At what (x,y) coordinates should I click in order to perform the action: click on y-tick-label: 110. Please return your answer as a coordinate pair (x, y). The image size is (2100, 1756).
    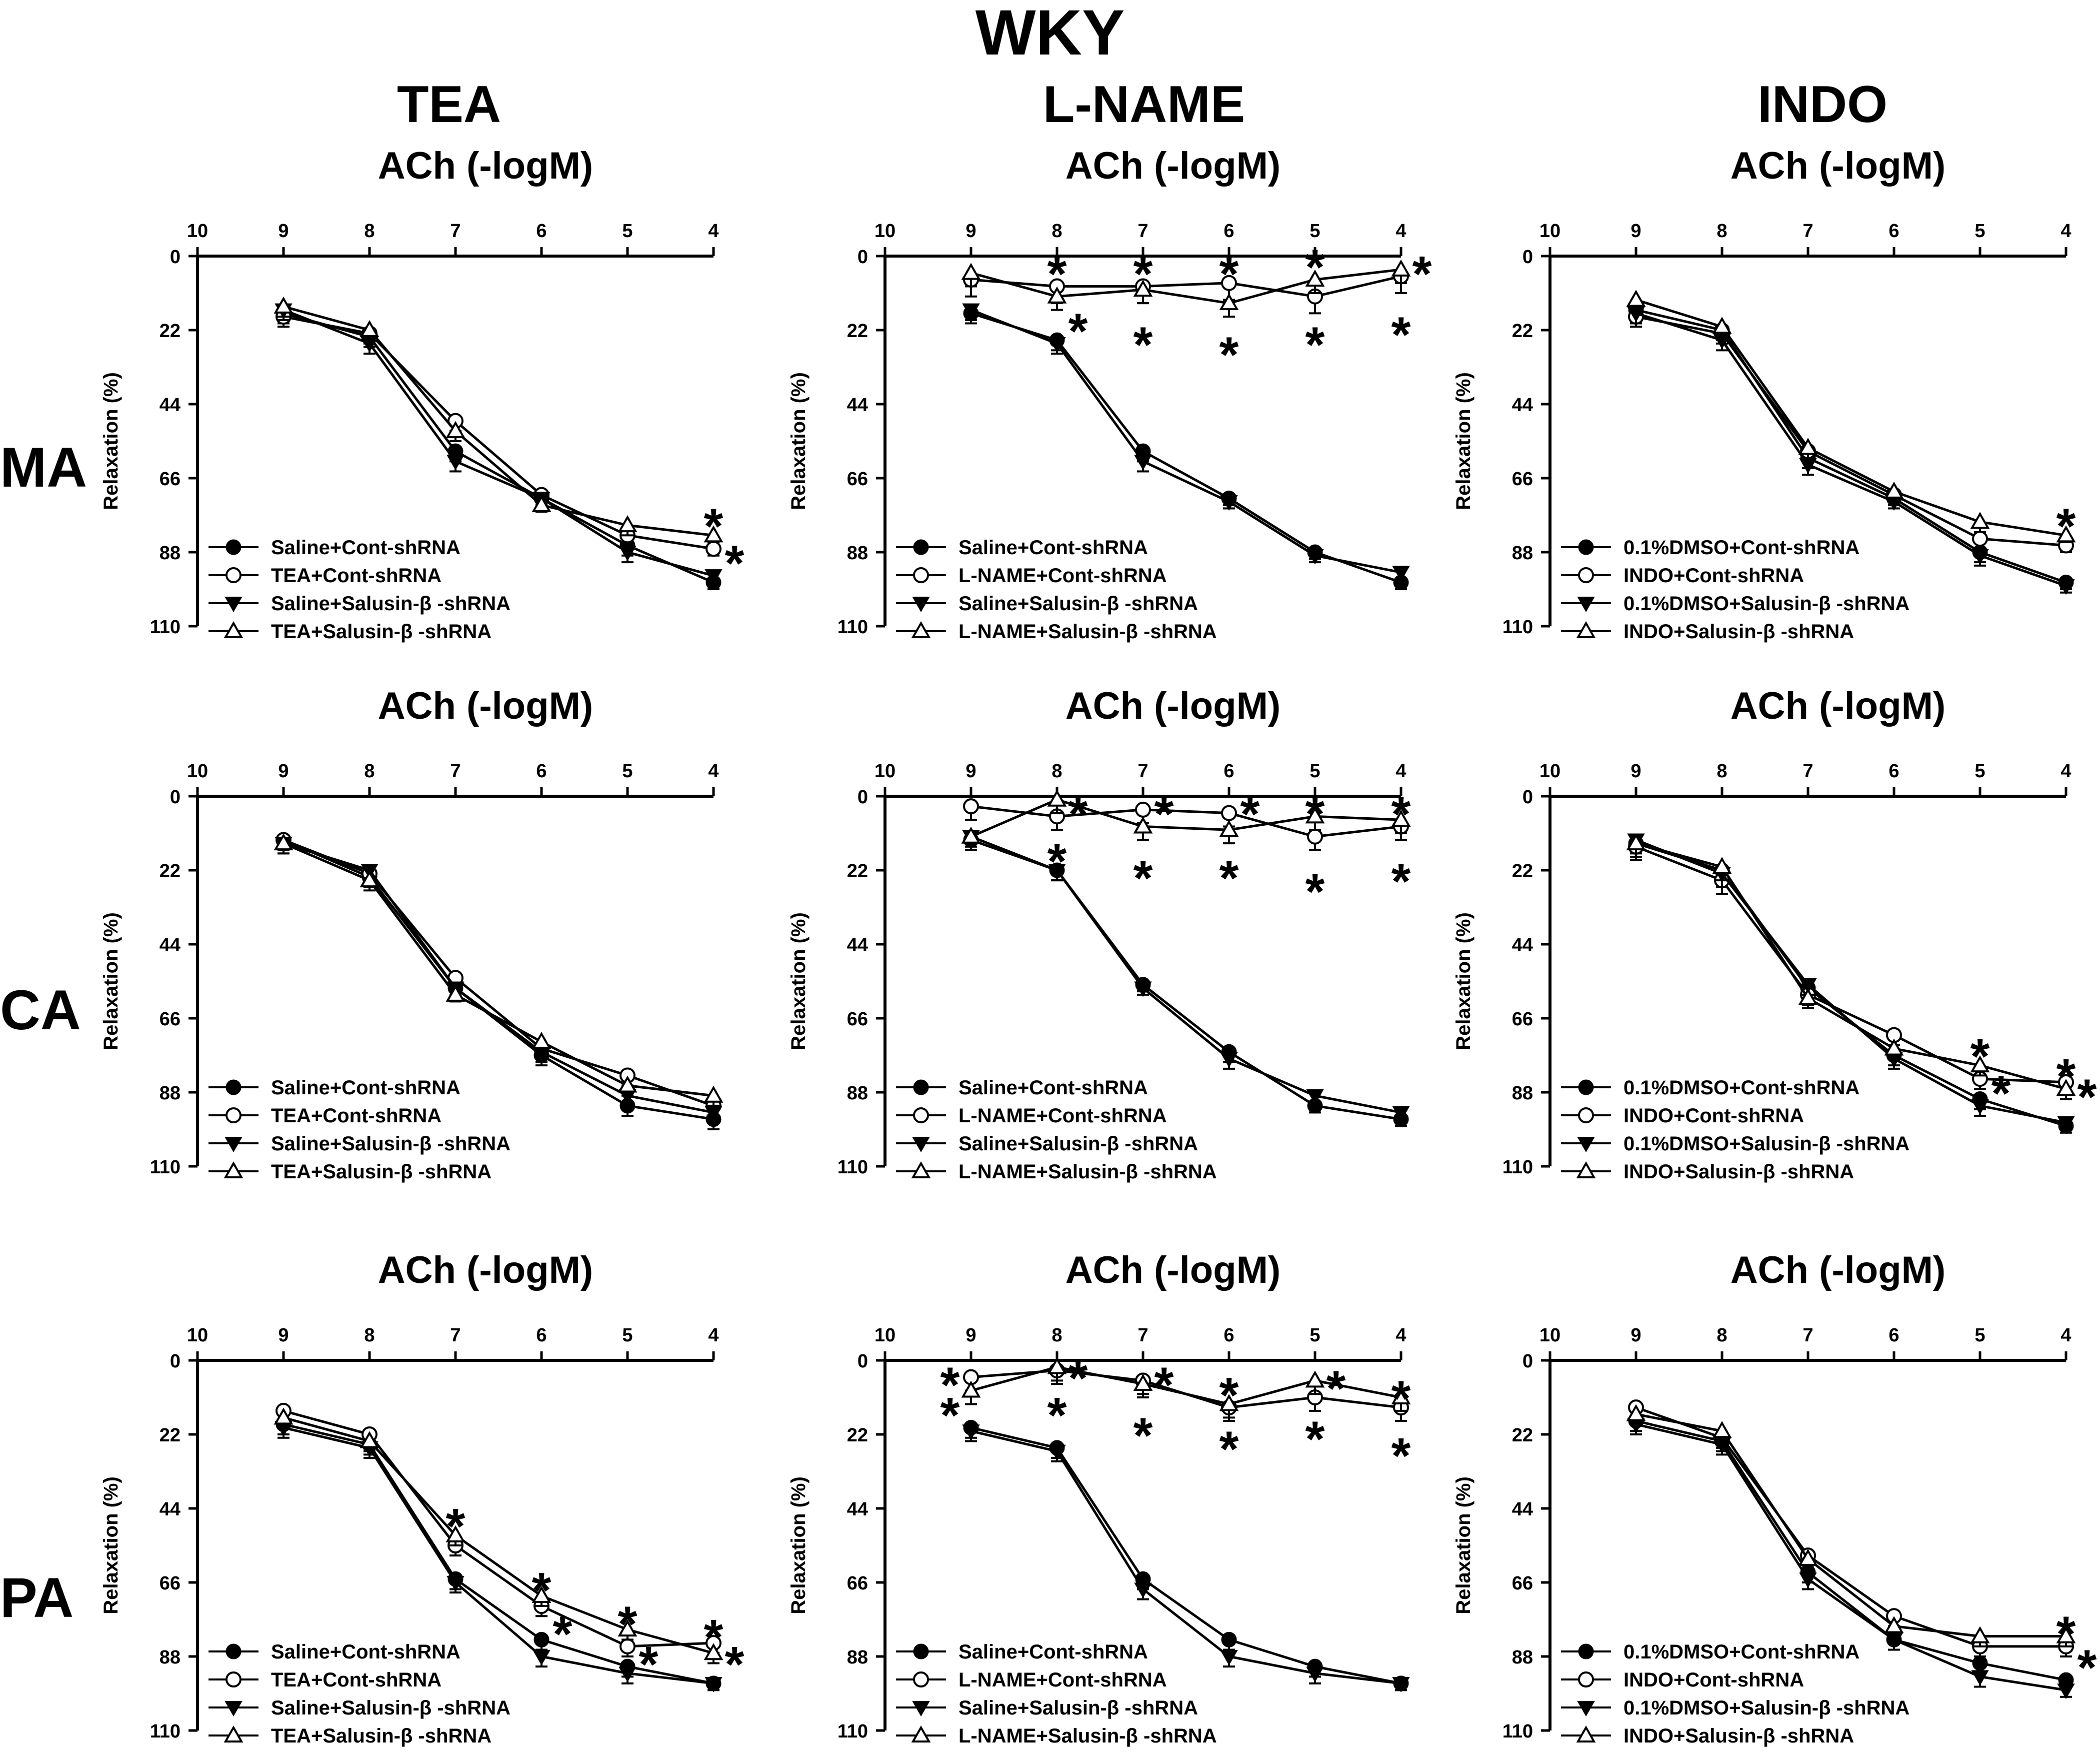
    Looking at the image, I should click on (1517, 627).